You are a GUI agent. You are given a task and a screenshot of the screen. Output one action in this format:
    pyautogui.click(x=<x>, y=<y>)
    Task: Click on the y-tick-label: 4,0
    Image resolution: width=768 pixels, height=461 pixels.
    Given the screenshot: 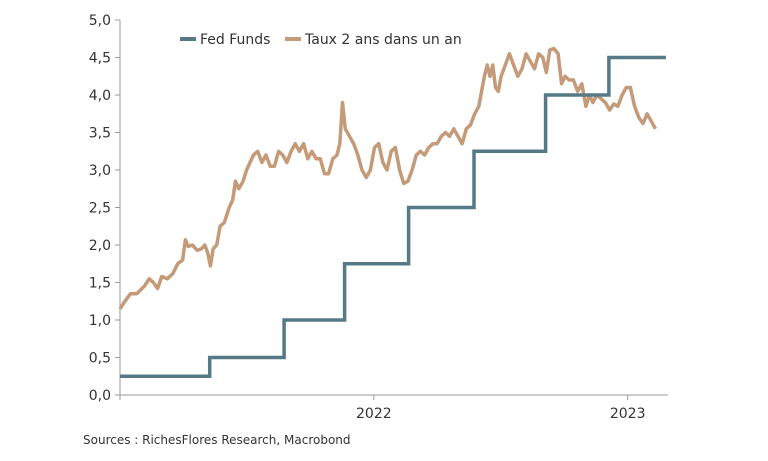 What is the action you would take?
    pyautogui.click(x=100, y=96)
    